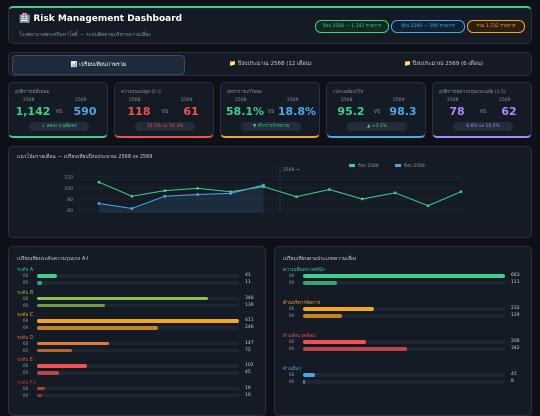 The height and width of the screenshot is (416, 540). Describe the element at coordinates (248, 395) in the screenshot. I see `bar-value: 10` at that location.